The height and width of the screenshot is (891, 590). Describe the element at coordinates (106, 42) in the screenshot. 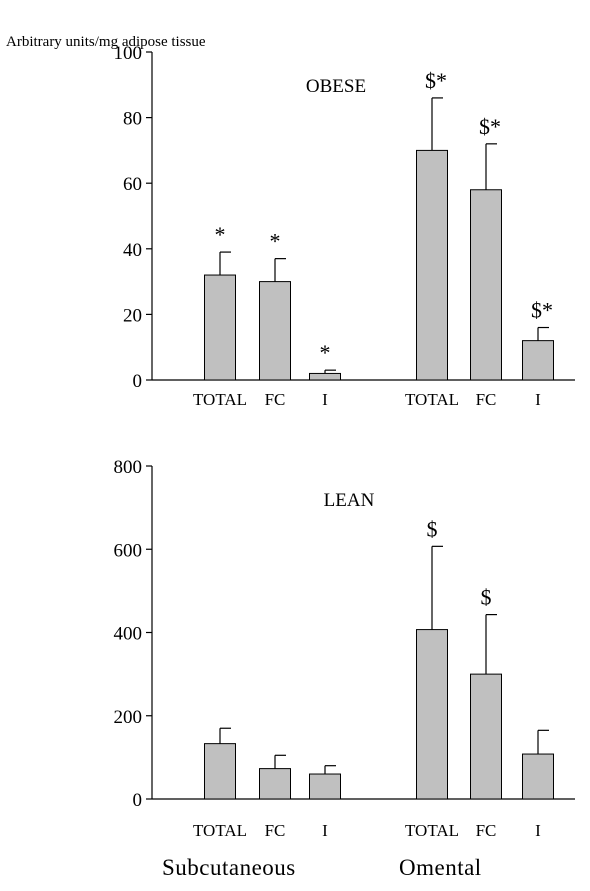

I see `y-unit-label: Arbitrary units/mg adipose tissue` at that location.